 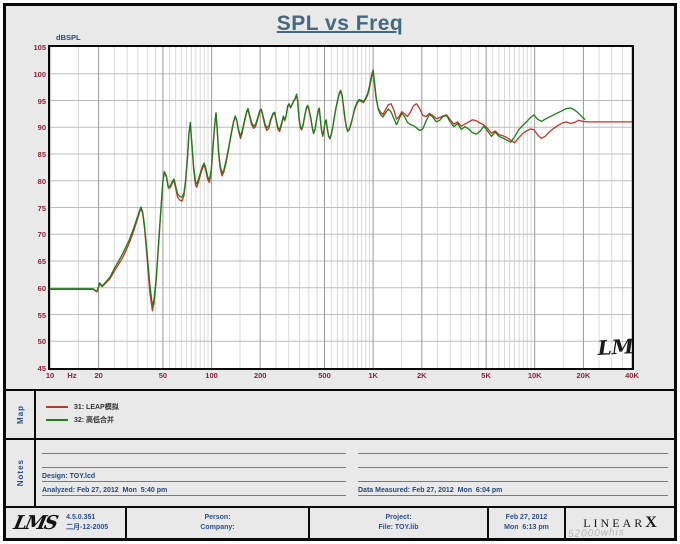 What do you see at coordinates (41, 342) in the screenshot?
I see `y-tick-label: 50` at bounding box center [41, 342].